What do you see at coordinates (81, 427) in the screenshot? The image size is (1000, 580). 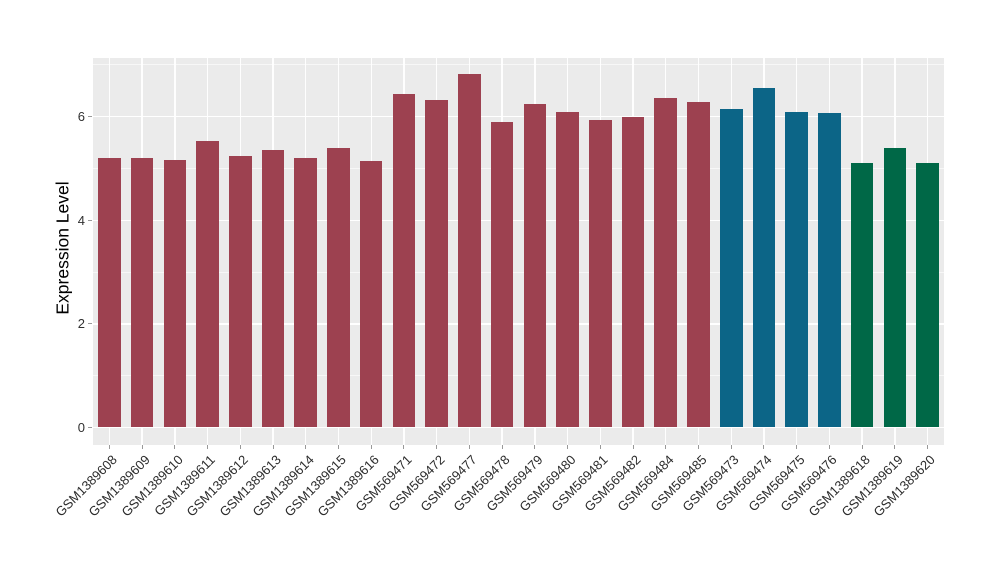 I see `y-tick-label: 0` at bounding box center [81, 427].